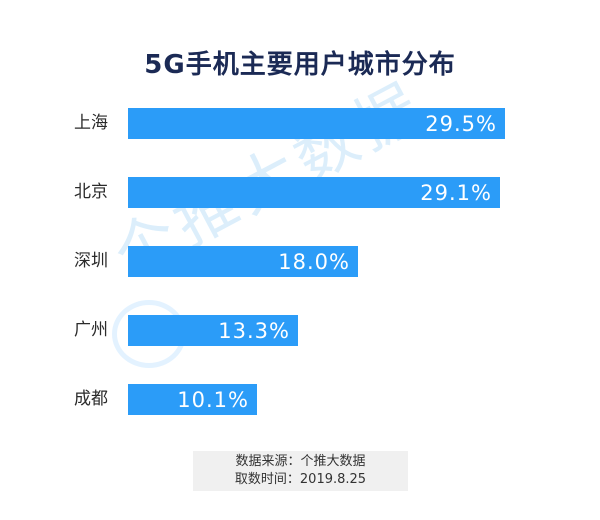 The height and width of the screenshot is (520, 600). I want to click on category-label: 广州, so click(91, 330).